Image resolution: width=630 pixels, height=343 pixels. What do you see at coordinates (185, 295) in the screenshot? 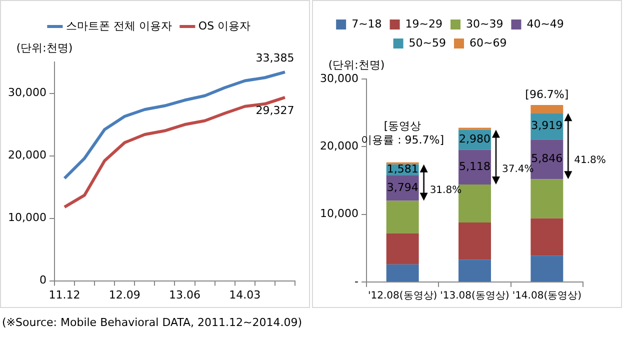
I see `x-tick-label: 13.06` at bounding box center [185, 295].